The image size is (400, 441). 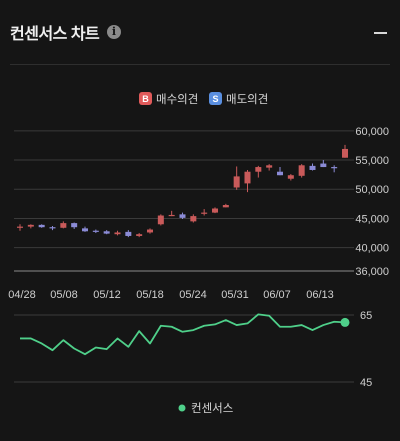 I want to click on legend-sell-badge, so click(x=215, y=98).